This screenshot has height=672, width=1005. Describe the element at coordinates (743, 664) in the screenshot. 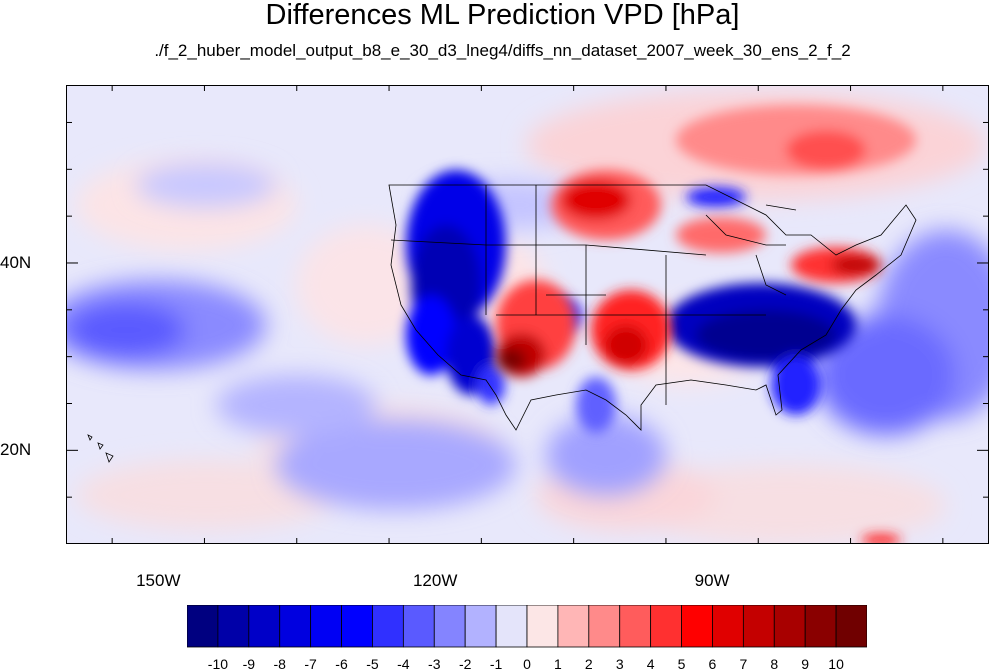

I see `colorbar-label: 7` at that location.